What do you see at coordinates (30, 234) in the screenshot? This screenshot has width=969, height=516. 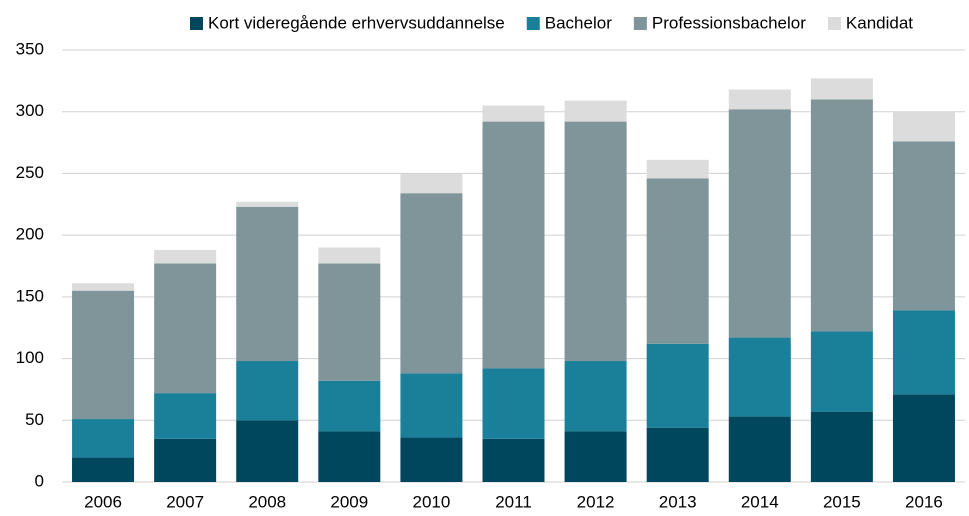 I see `y-tick-label: 200` at bounding box center [30, 234].